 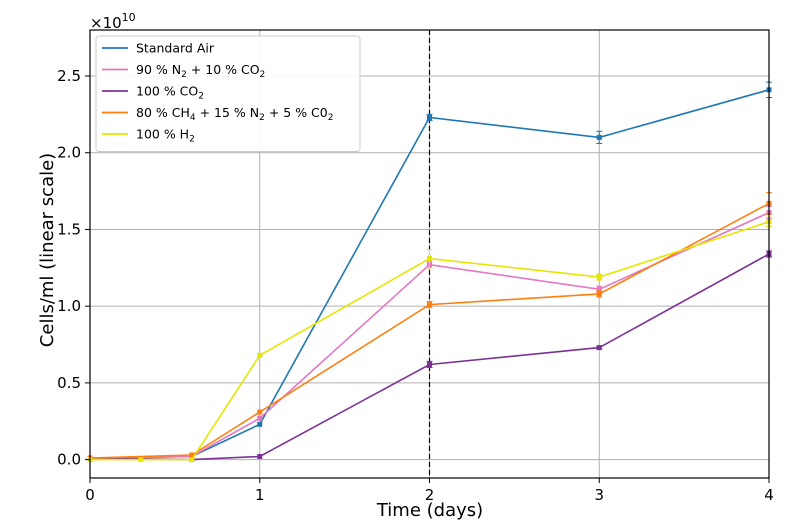 I want to click on y-tick-label-3: 1.5, so click(x=69, y=229).